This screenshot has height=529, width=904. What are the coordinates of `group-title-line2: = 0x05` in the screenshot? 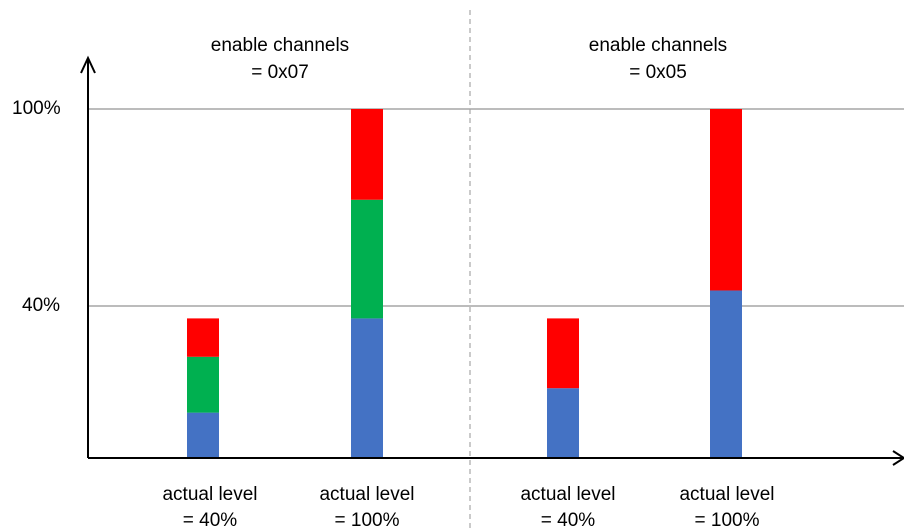 It's located at (658, 72).